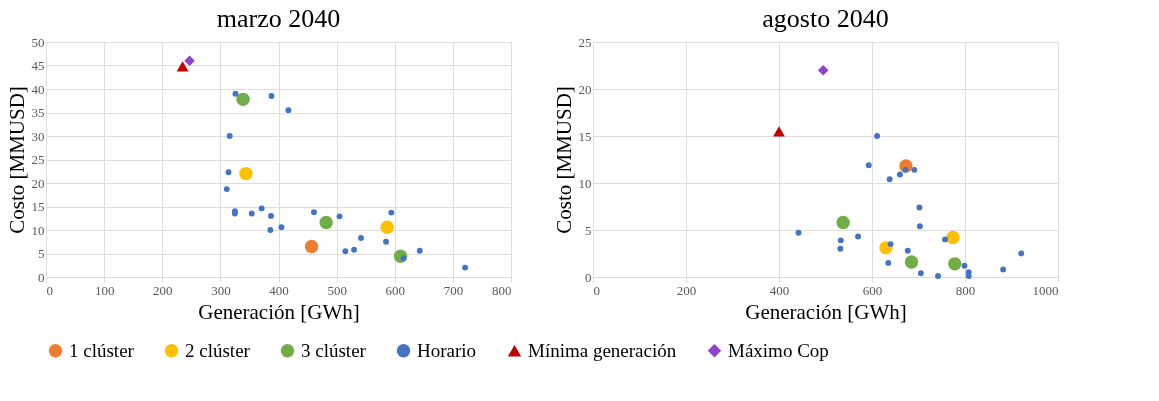 This screenshot has height=401, width=1159. What do you see at coordinates (447, 350) in the screenshot?
I see `legend-label: Horario` at bounding box center [447, 350].